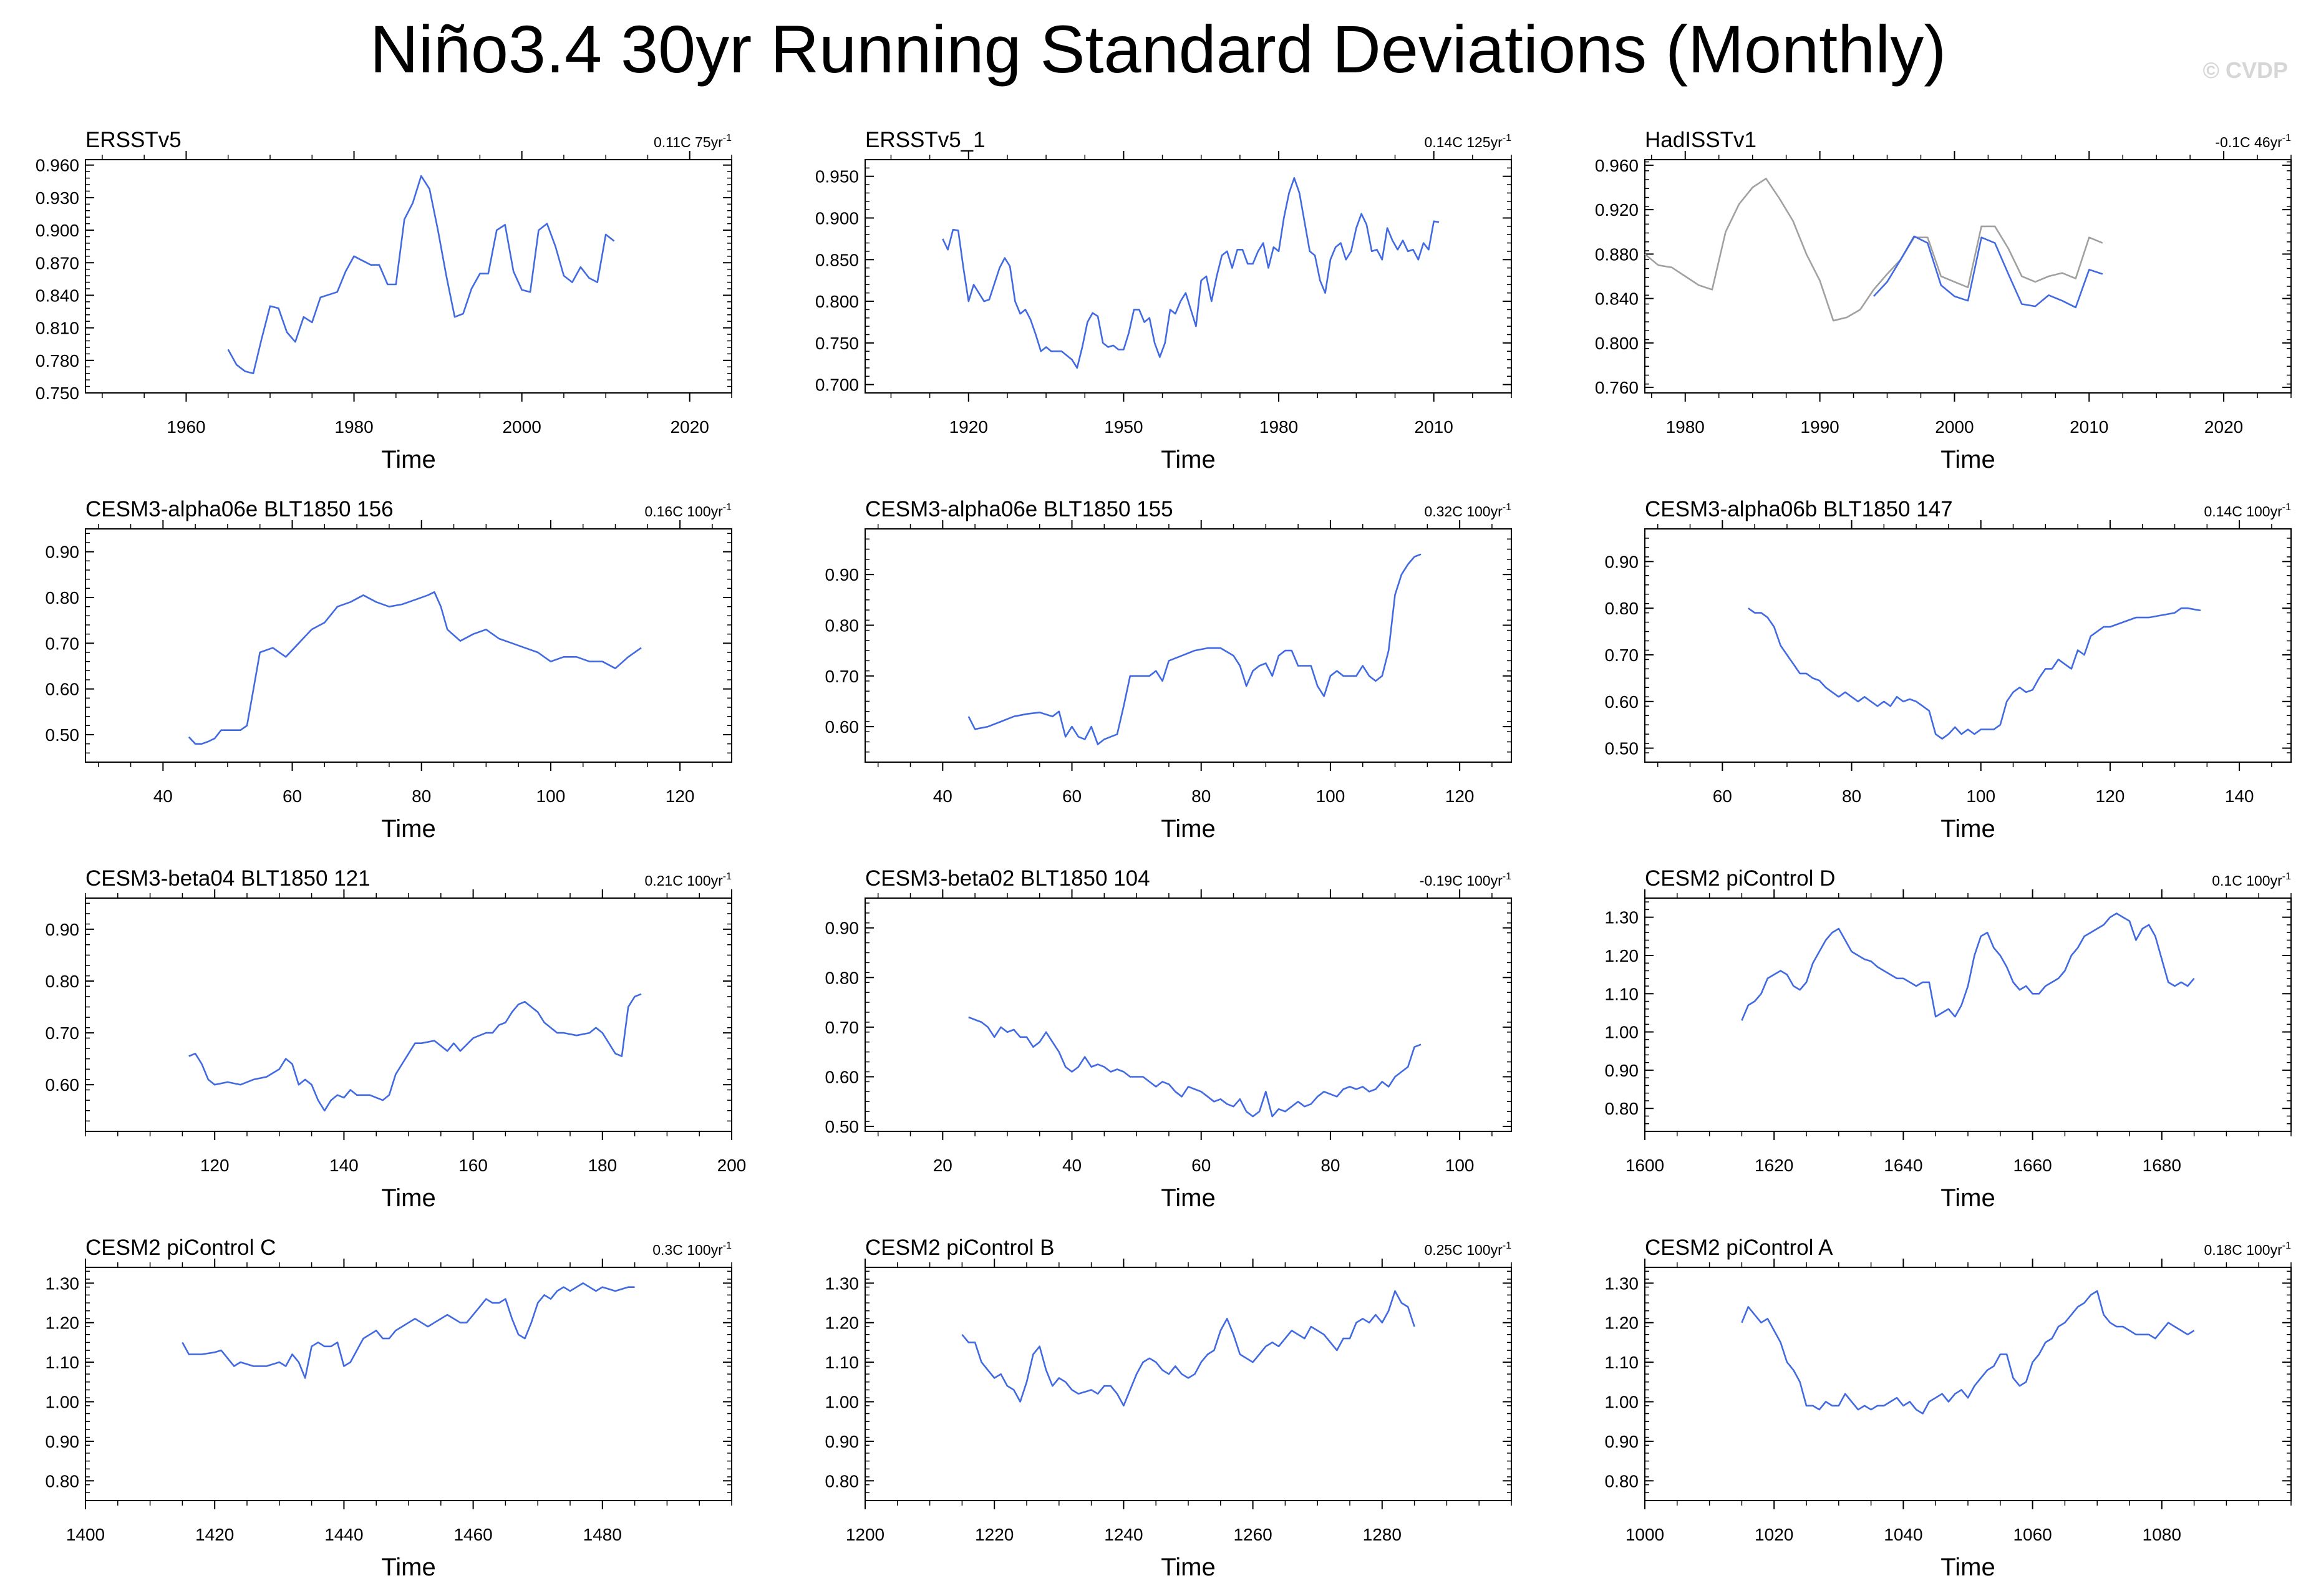  What do you see at coordinates (2253, 141) in the screenshot?
I see `trend-label: -0.1C 46yr-1` at bounding box center [2253, 141].